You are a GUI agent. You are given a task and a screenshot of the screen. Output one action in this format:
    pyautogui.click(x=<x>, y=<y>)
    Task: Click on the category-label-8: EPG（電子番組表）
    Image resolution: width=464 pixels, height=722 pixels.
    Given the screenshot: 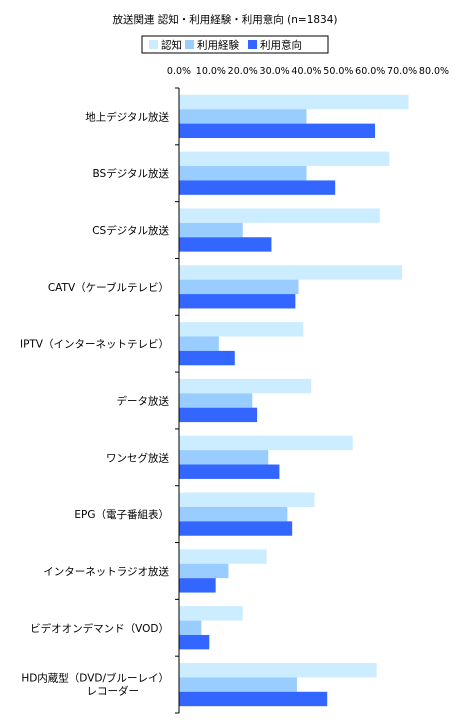 What is the action you would take?
    pyautogui.click(x=121, y=514)
    